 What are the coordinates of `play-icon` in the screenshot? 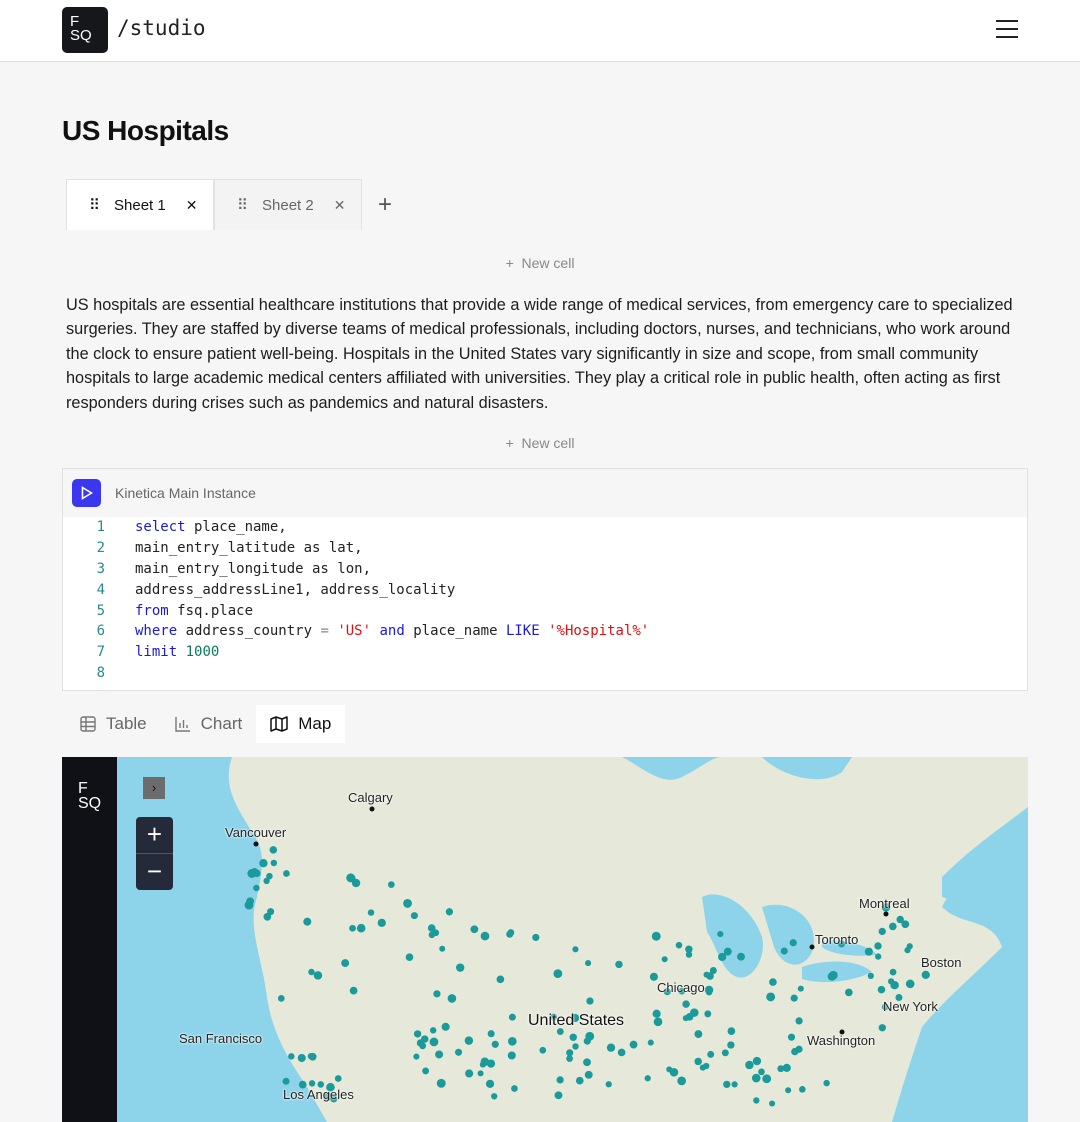 It's located at (87, 493).